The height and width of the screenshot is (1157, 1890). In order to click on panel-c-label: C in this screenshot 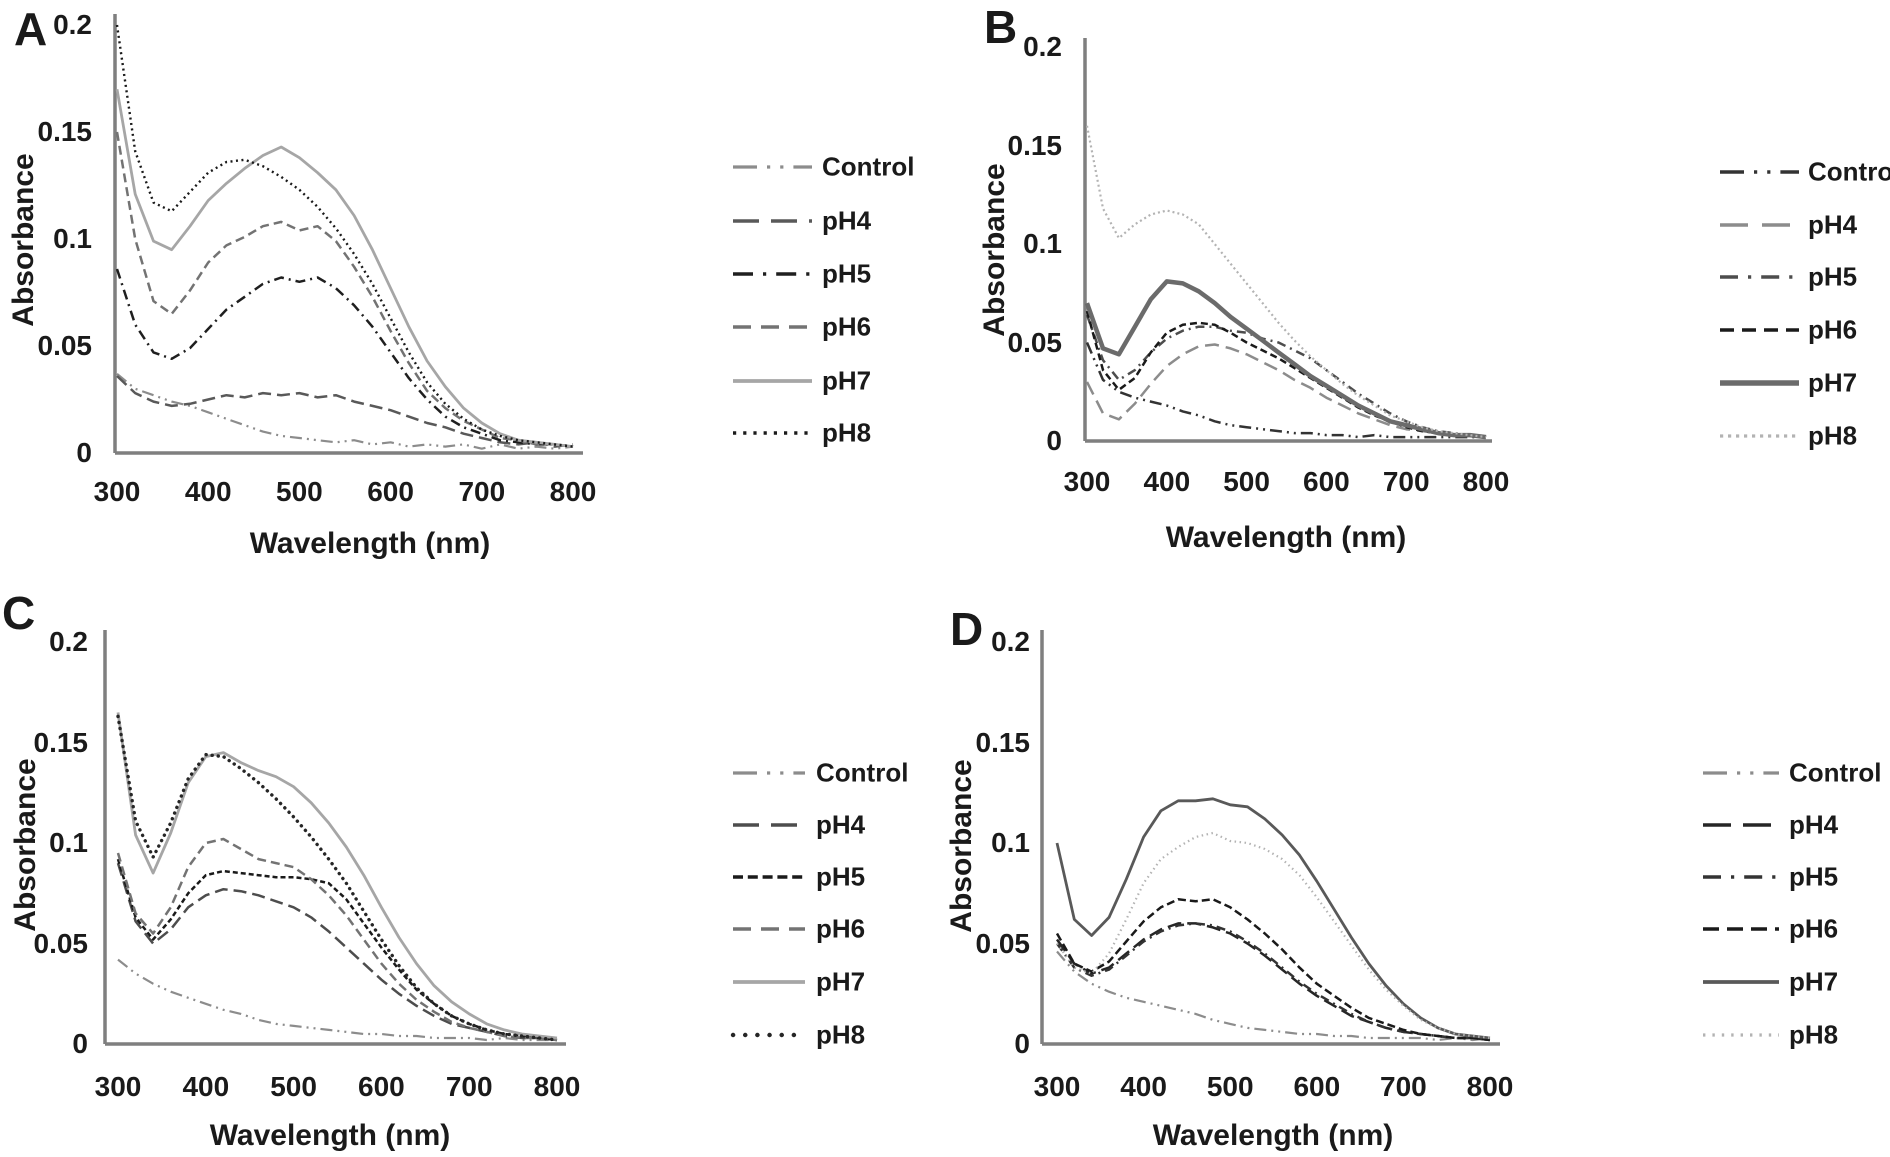, I will do `click(19, 613)`.